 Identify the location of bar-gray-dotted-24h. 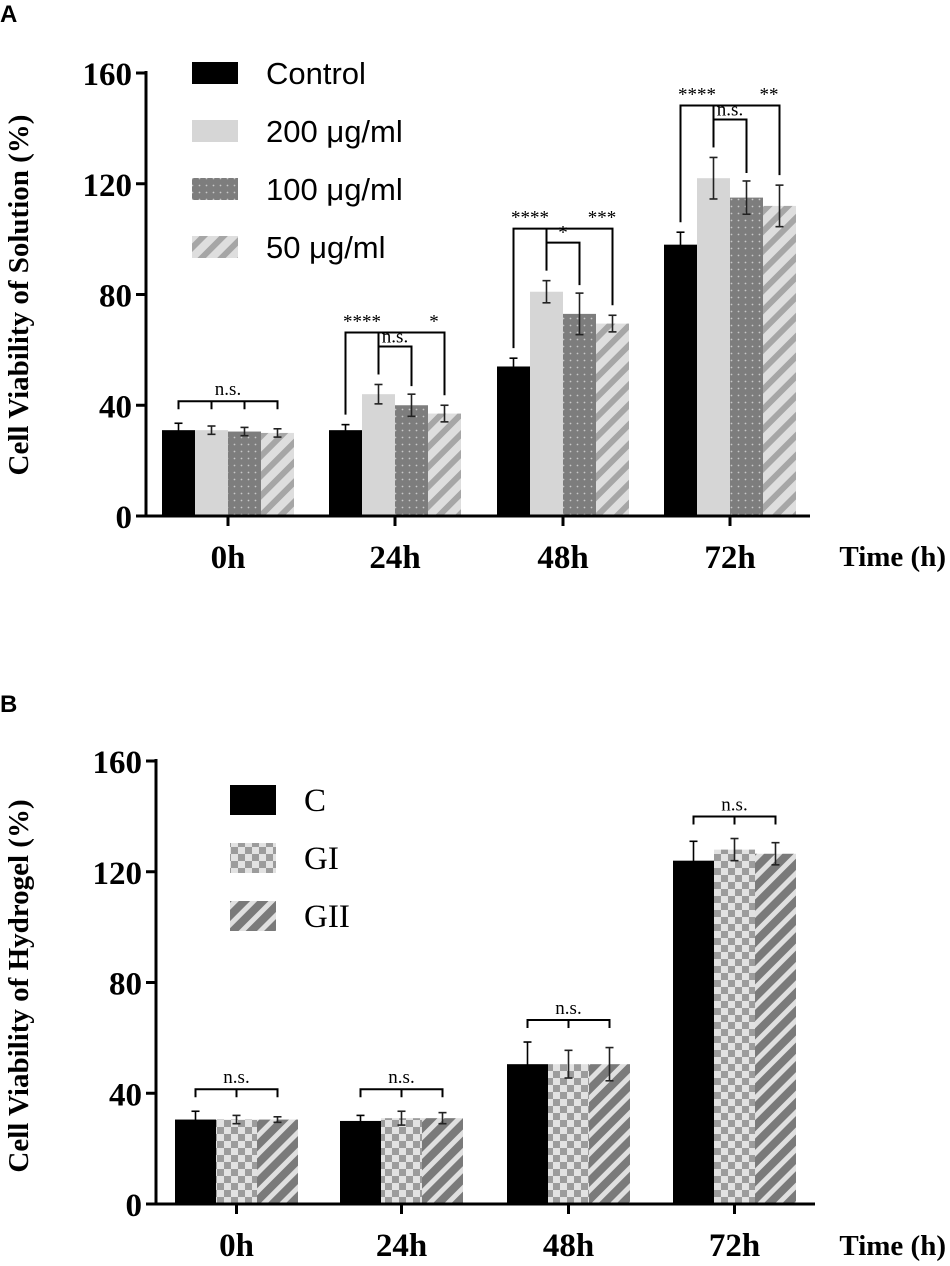
(411, 460).